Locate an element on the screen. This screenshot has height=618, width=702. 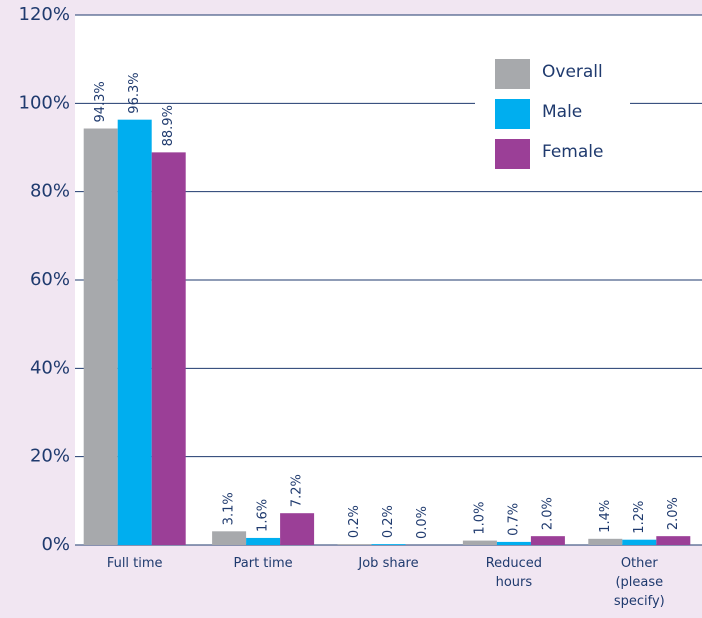
x-tick-label: Job share is located at coordinates (388, 563).